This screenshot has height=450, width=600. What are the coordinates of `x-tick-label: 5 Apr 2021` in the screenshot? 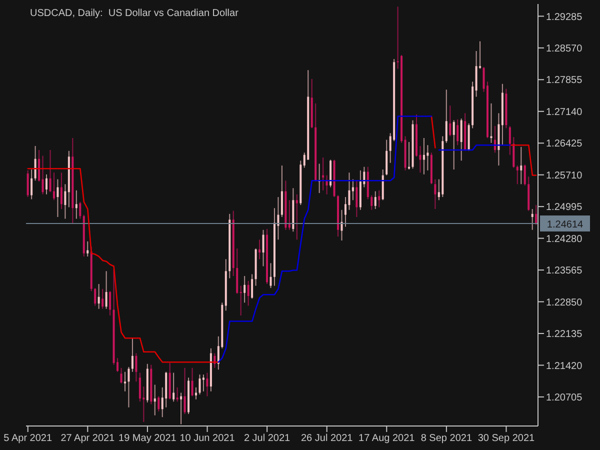 It's located at (28, 438).